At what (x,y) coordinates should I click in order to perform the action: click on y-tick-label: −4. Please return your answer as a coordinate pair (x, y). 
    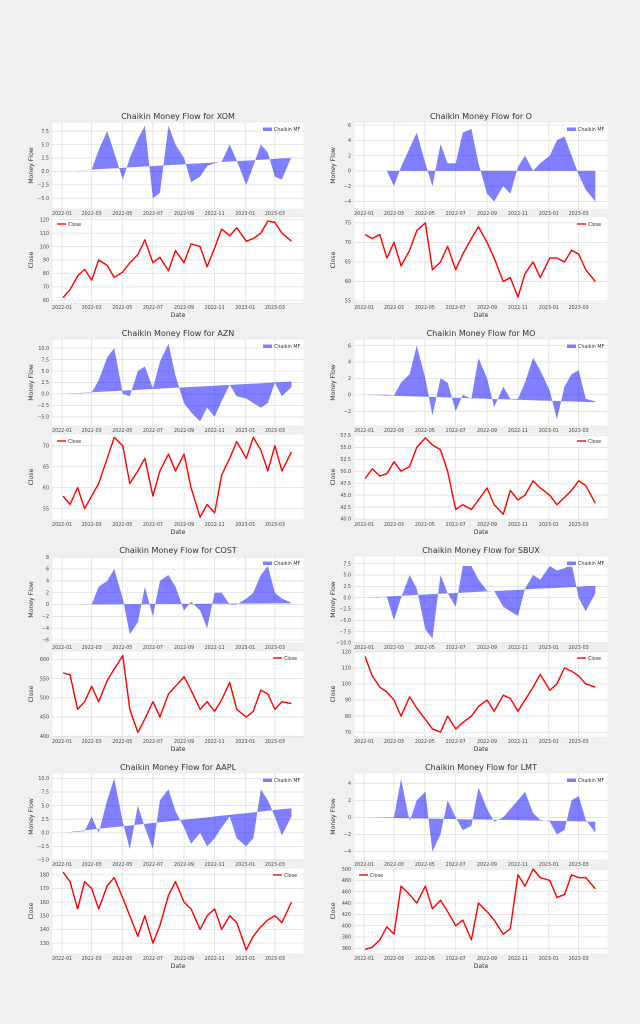
    Looking at the image, I should click on (347, 852).